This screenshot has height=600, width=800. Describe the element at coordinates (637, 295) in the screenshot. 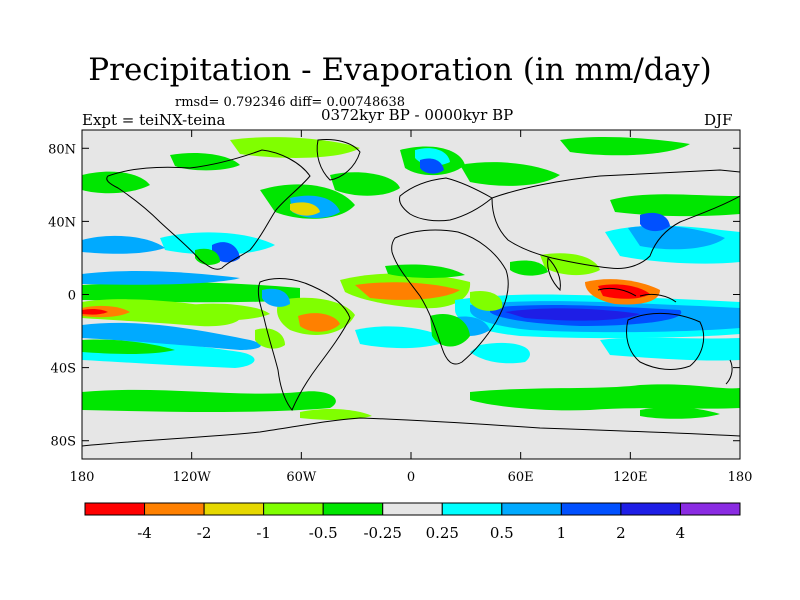

I see `coastline-maritime-continent` at that location.